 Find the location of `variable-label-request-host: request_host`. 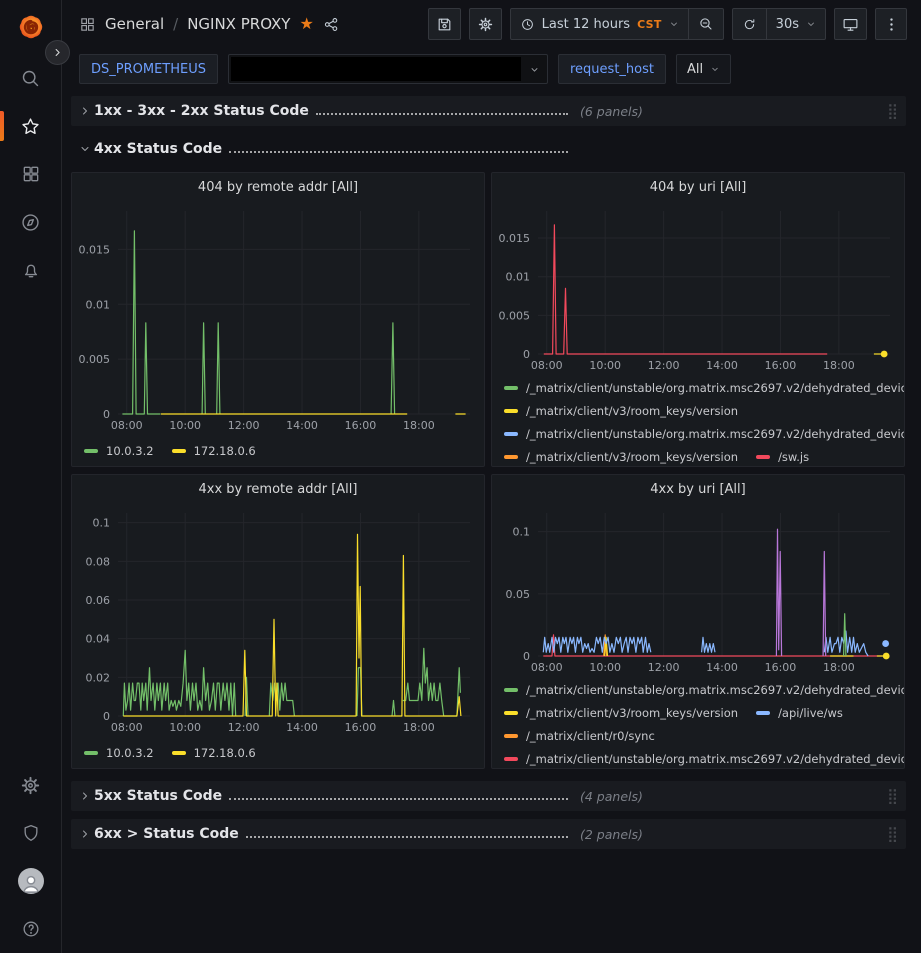

variable-label-request-host: request_host is located at coordinates (612, 69).